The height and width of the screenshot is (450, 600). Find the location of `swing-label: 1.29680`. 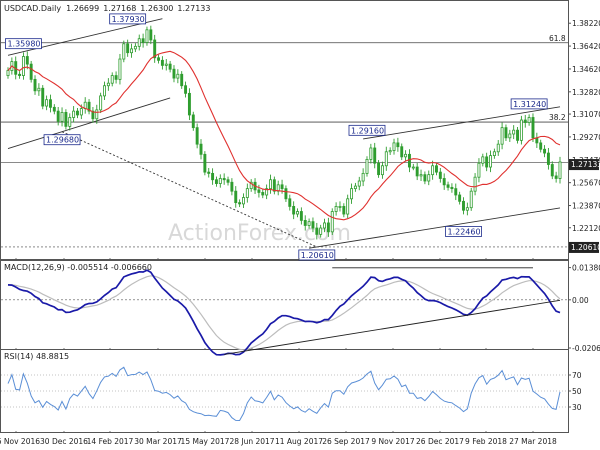

swing-label: 1.29680 is located at coordinates (62, 140).